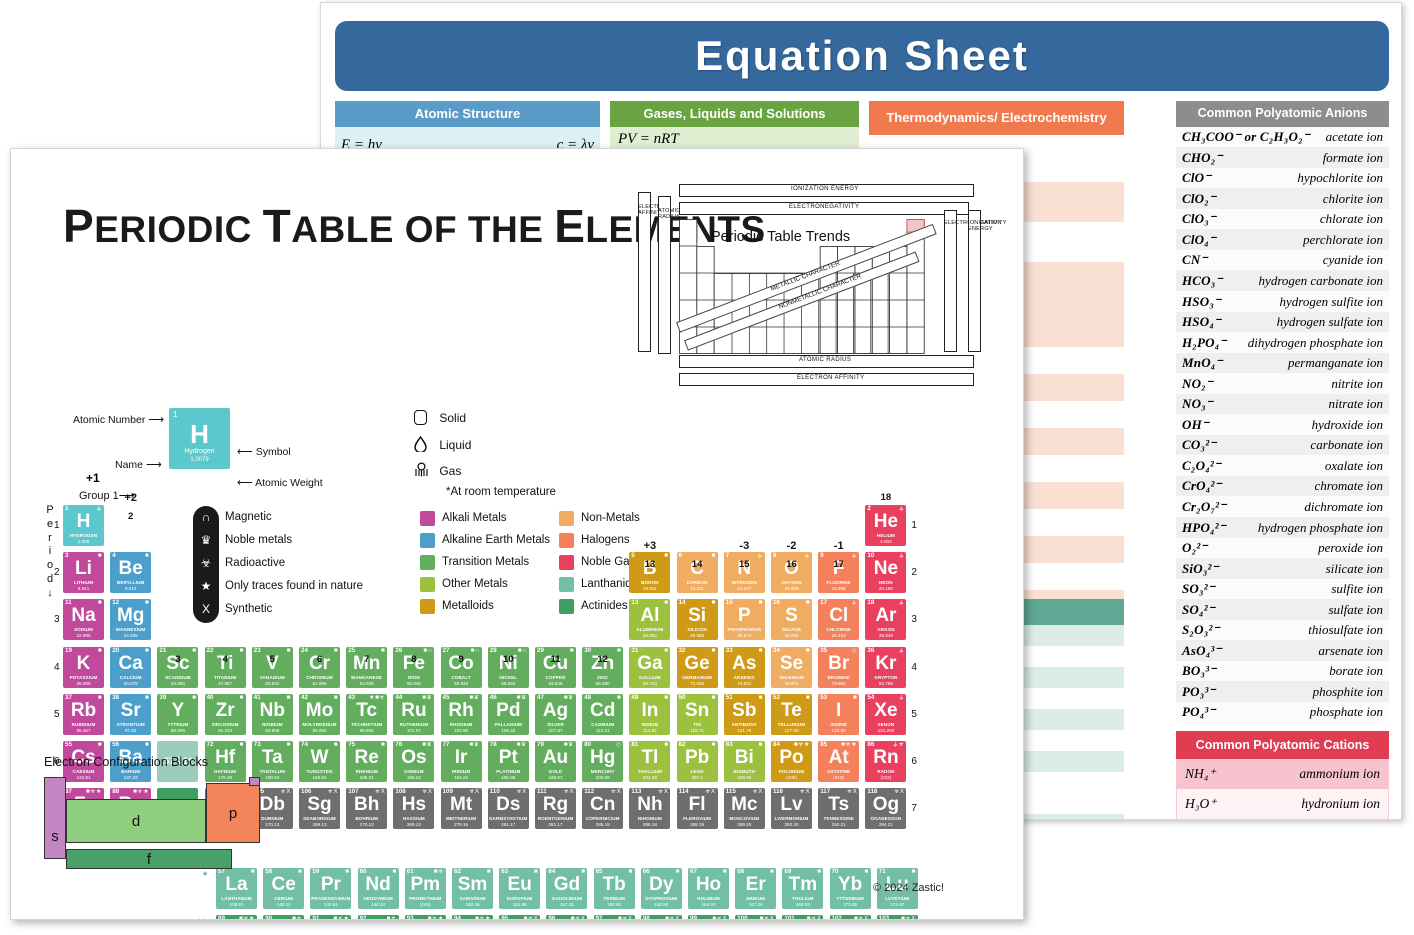 The height and width of the screenshot is (935, 1414). What do you see at coordinates (697, 809) in the screenshot?
I see `element-cell-fl: 114 ☣X Fl FLEROVIUM 289.19` at bounding box center [697, 809].